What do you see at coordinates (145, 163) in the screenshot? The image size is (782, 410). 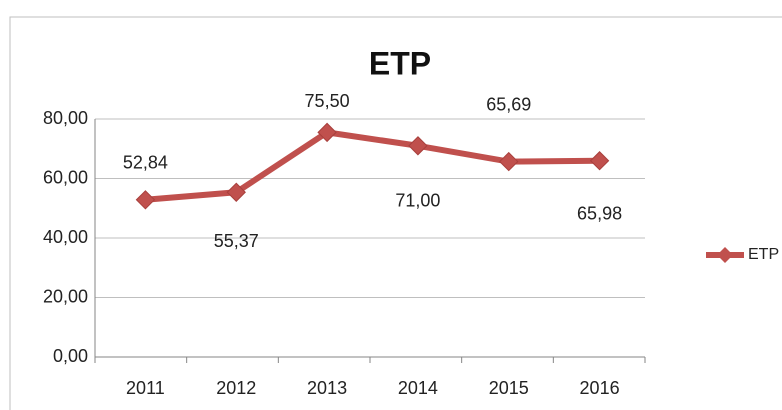 I see `data-label: 52,84` at bounding box center [145, 163].